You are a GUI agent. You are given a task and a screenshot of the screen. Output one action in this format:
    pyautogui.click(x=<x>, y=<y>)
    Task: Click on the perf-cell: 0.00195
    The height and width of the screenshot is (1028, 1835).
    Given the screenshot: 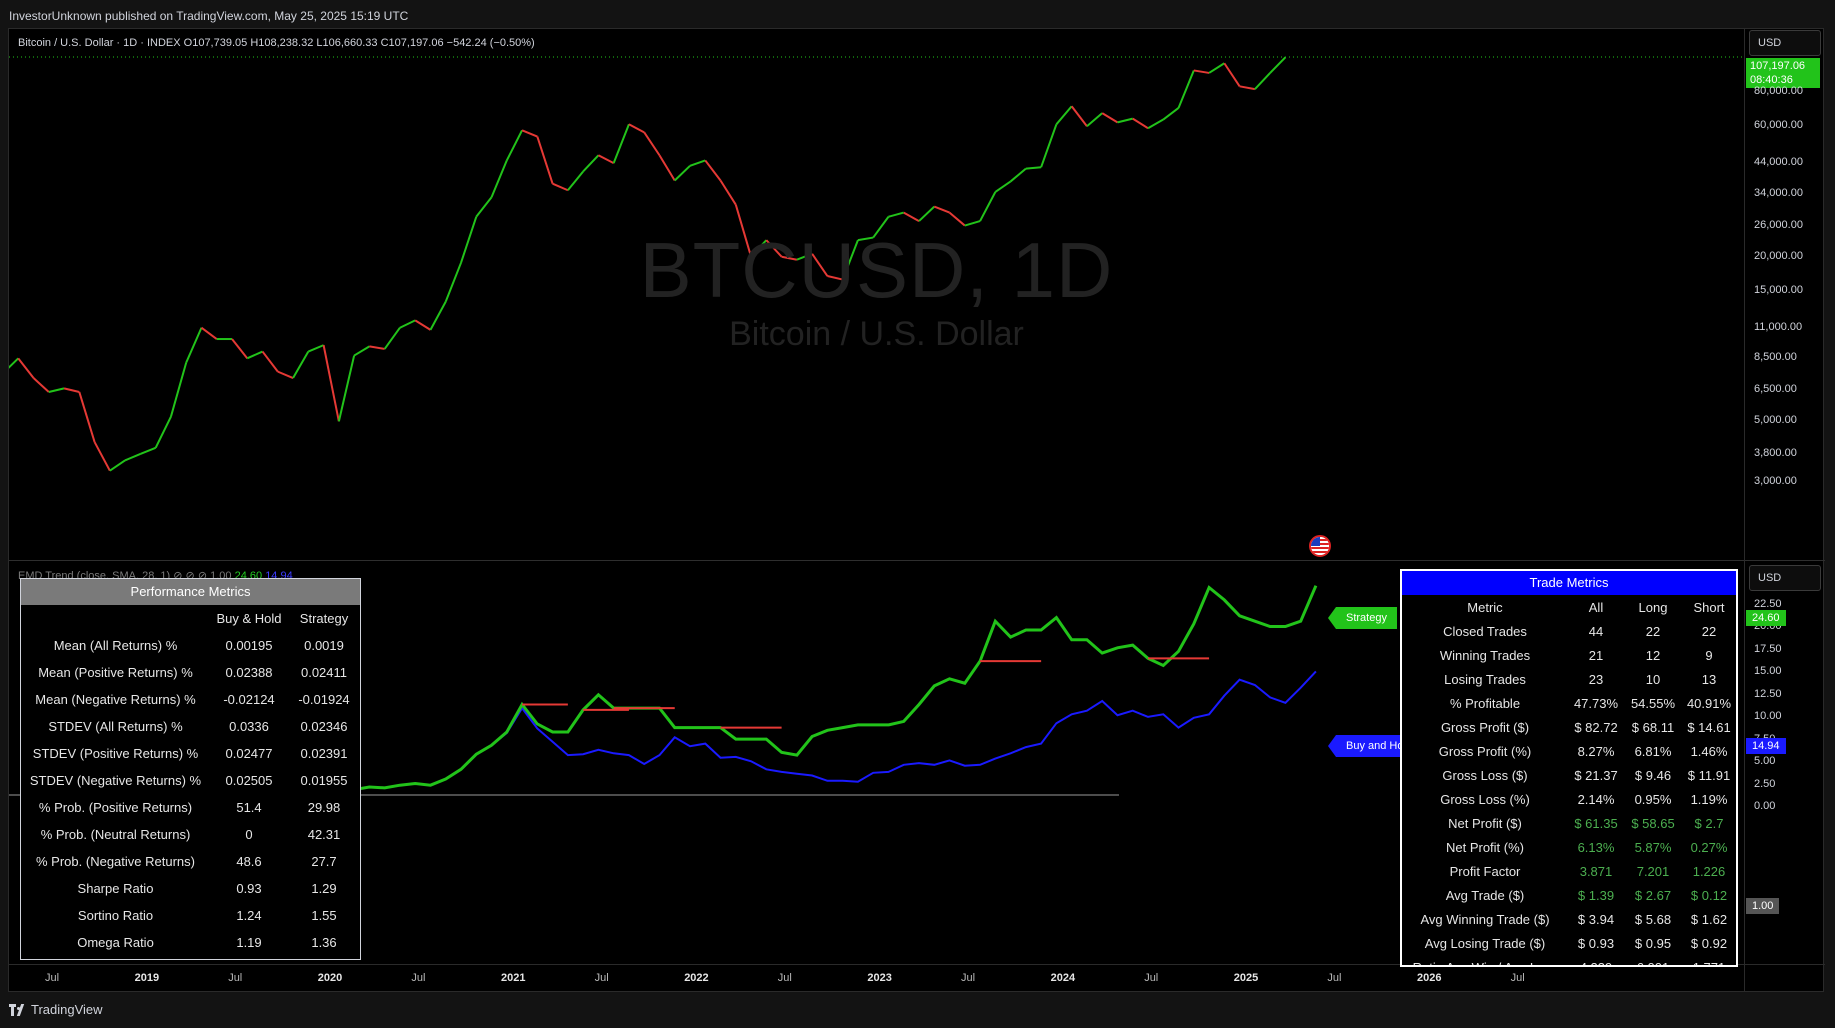 What is the action you would take?
    pyautogui.click(x=249, y=645)
    